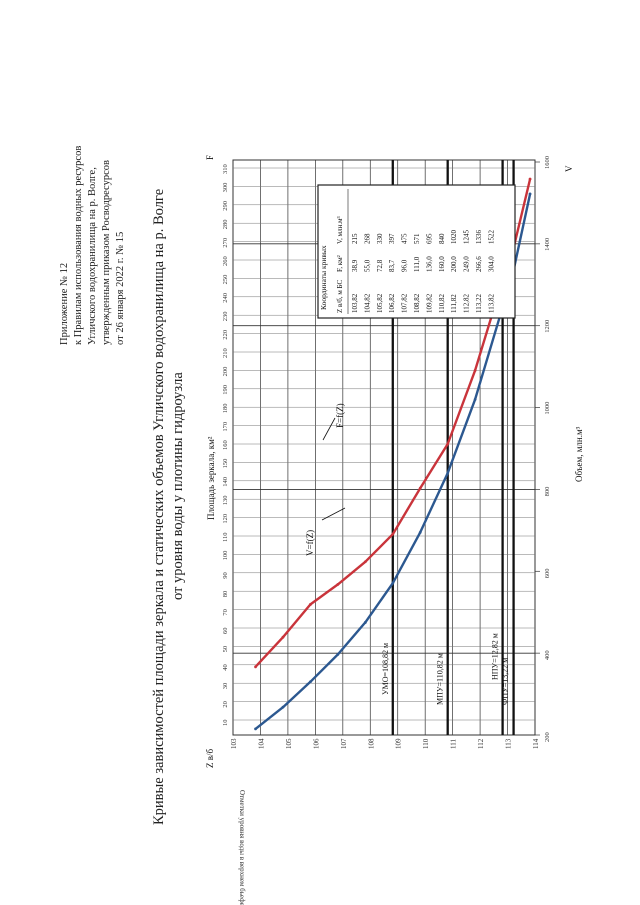 The image size is (640, 905). I want to click on table-cell: 113,82, so click(491, 303).